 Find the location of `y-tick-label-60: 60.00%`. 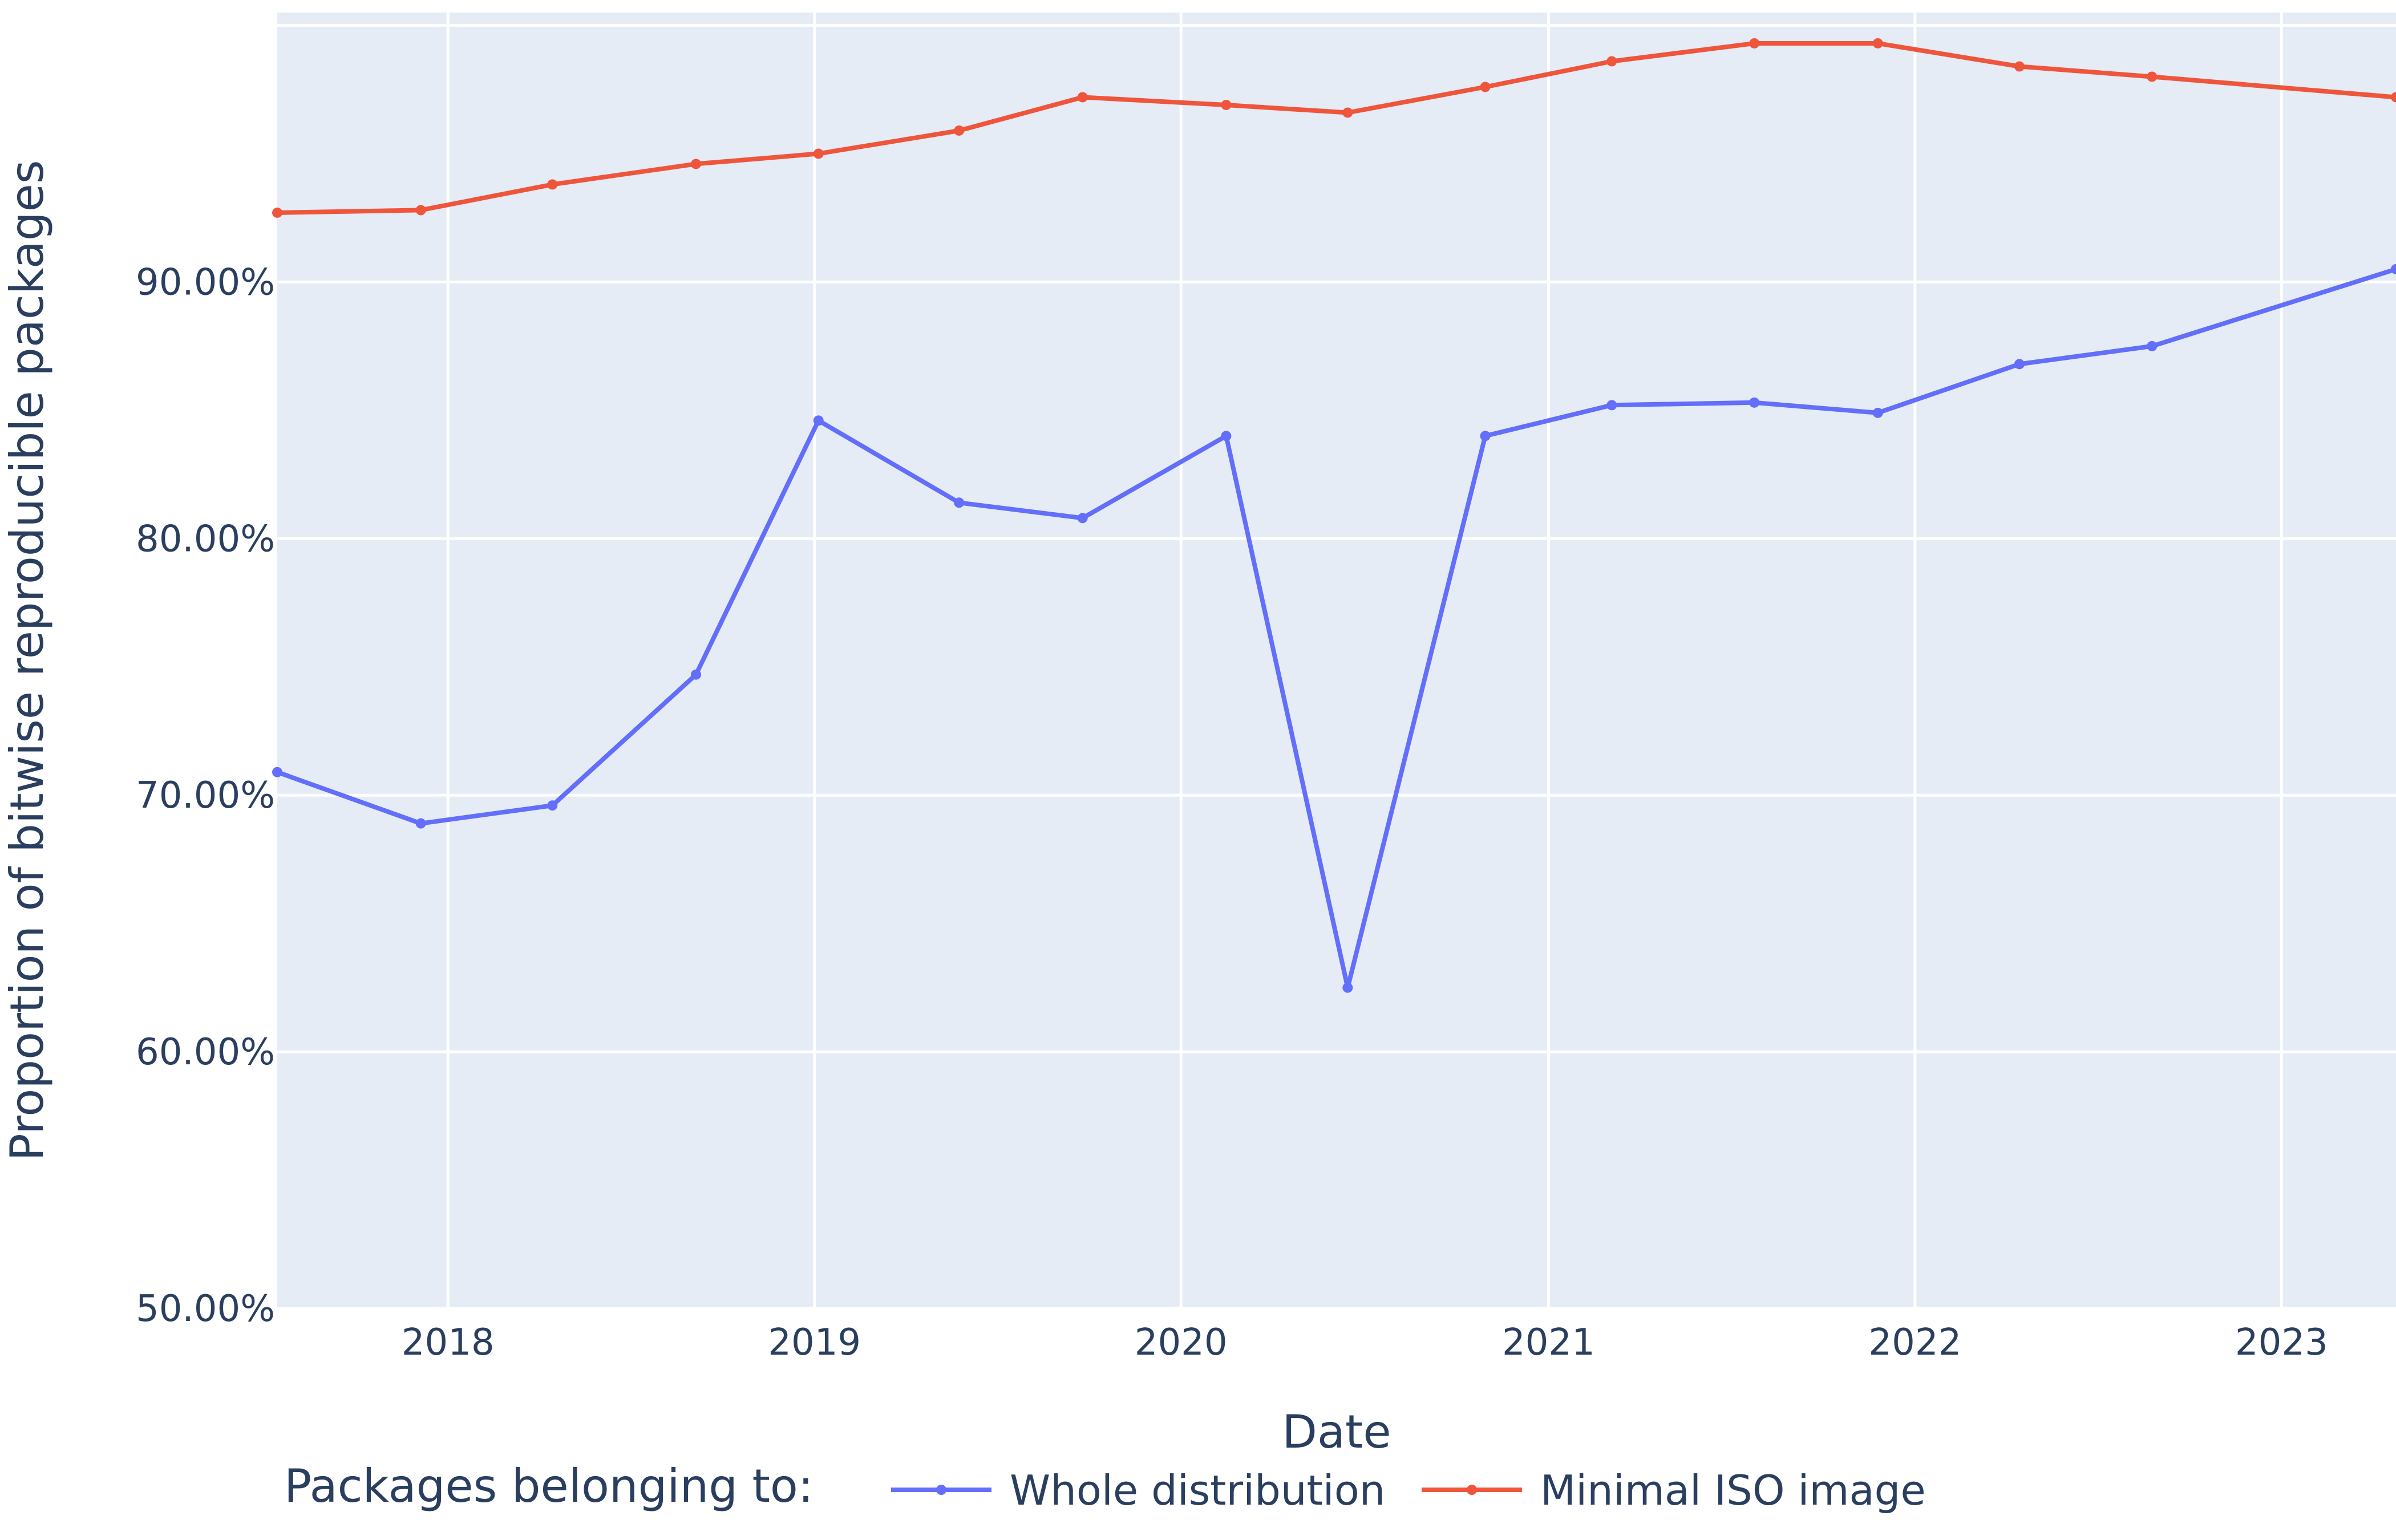

y-tick-label-60: 60.00% is located at coordinates (206, 1052).